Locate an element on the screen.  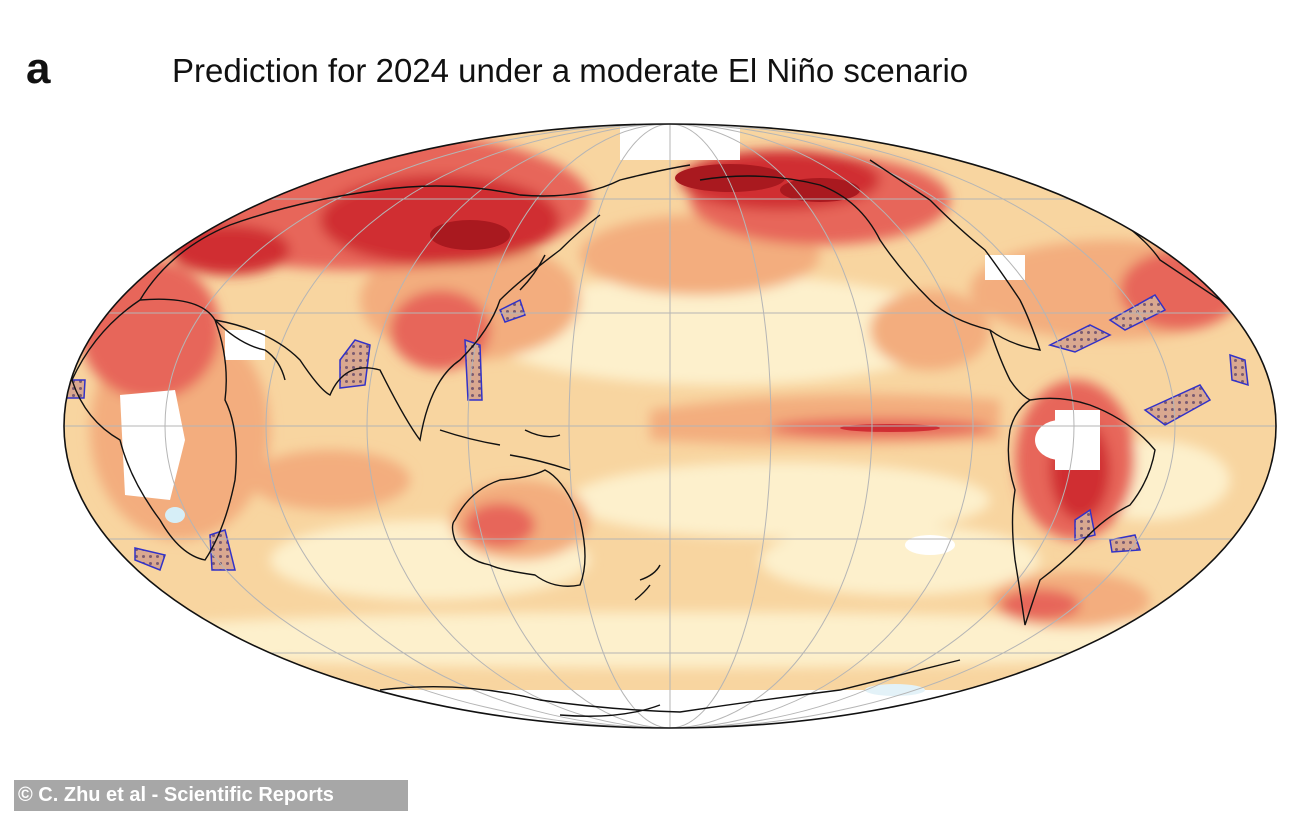
coast-north-america is located at coordinates (870, 255).